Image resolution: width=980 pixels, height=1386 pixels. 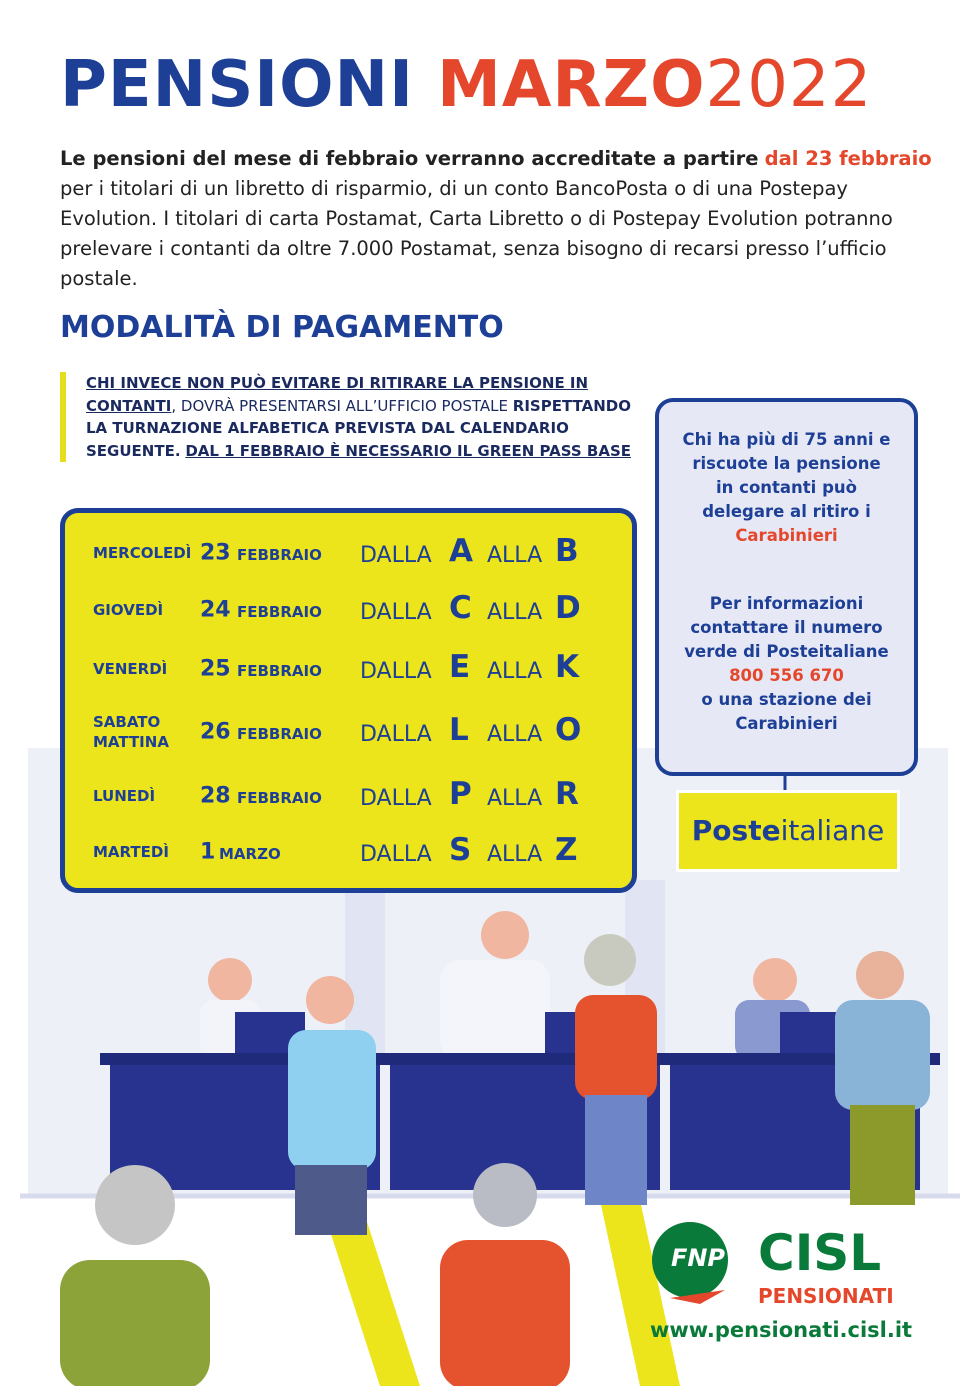 What do you see at coordinates (460, 667) in the screenshot?
I see `row-from-letter: E` at bounding box center [460, 667].